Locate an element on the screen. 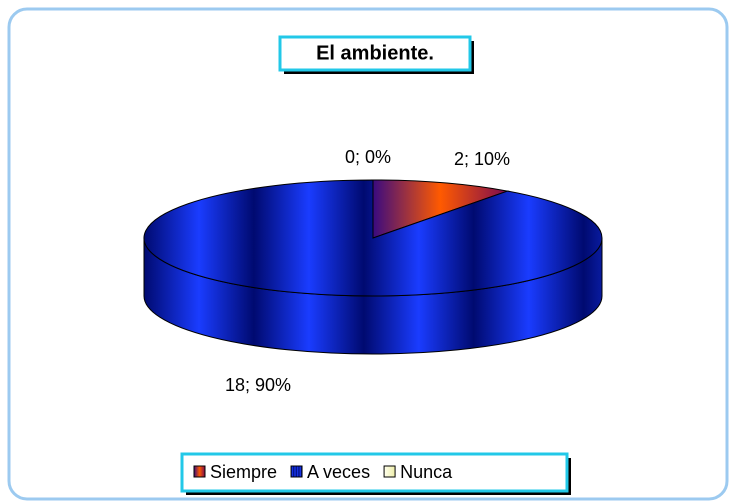  pie-slice is located at coordinates (441, 209).